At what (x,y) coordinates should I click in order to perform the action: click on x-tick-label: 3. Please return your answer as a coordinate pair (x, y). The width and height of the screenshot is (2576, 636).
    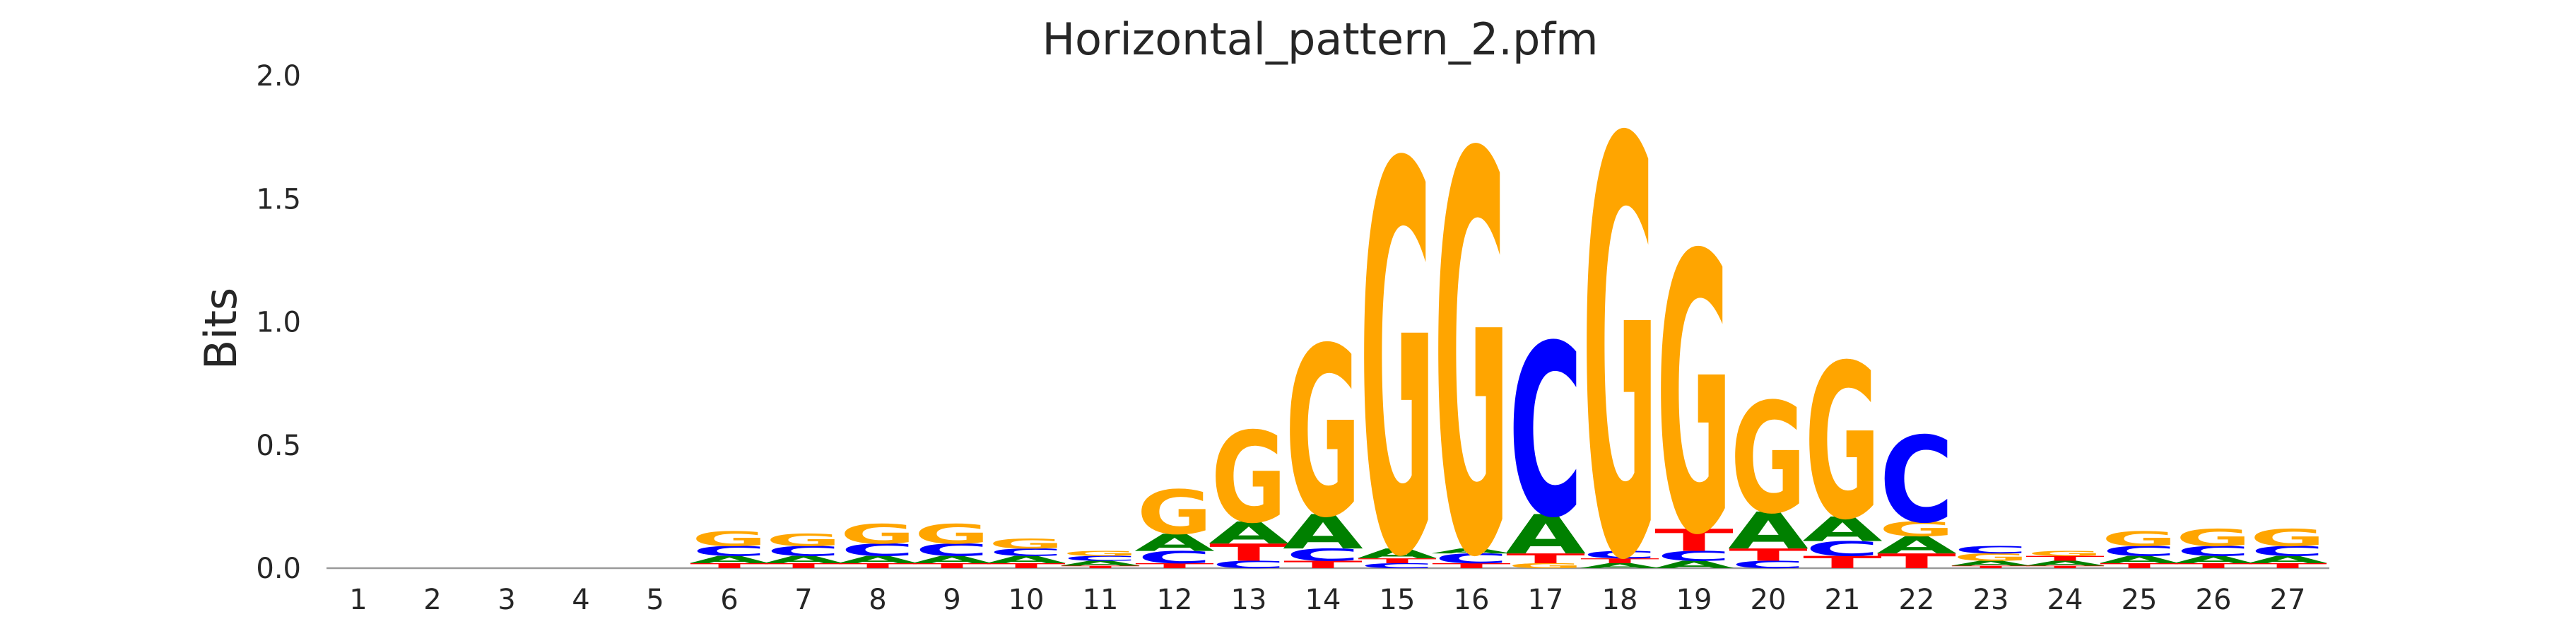
    Looking at the image, I should click on (506, 600).